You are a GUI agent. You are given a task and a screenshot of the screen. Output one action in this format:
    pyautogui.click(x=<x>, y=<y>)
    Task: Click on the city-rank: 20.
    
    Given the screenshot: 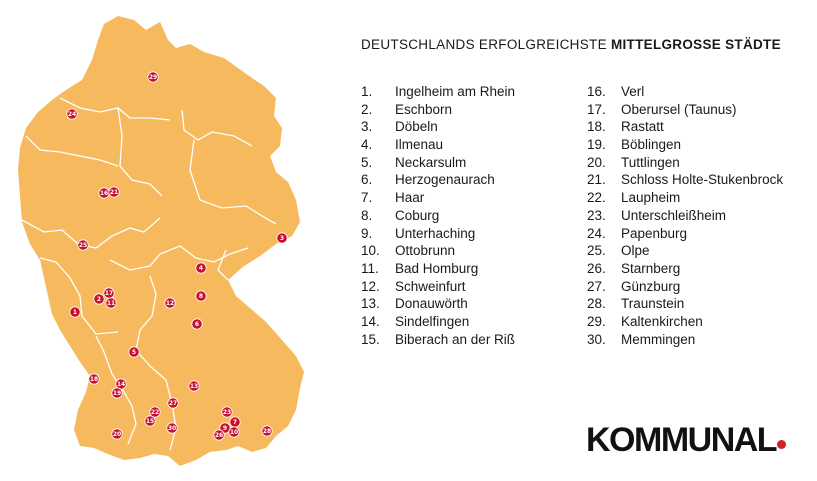 What is the action you would take?
    pyautogui.click(x=596, y=162)
    